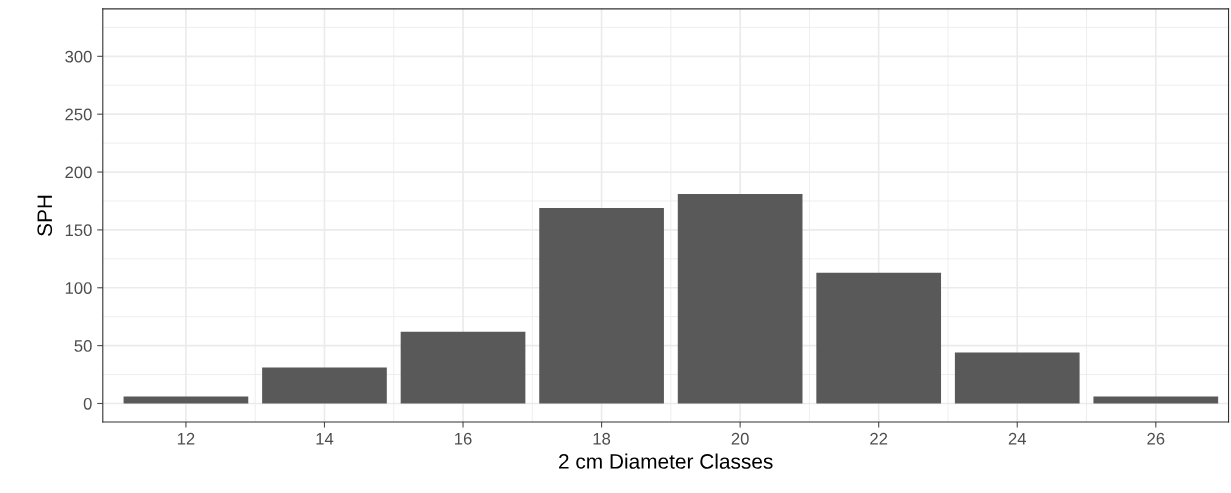  Describe the element at coordinates (666, 461) in the screenshot. I see `x-axis-title: 2 cm Diameter Classes` at that location.